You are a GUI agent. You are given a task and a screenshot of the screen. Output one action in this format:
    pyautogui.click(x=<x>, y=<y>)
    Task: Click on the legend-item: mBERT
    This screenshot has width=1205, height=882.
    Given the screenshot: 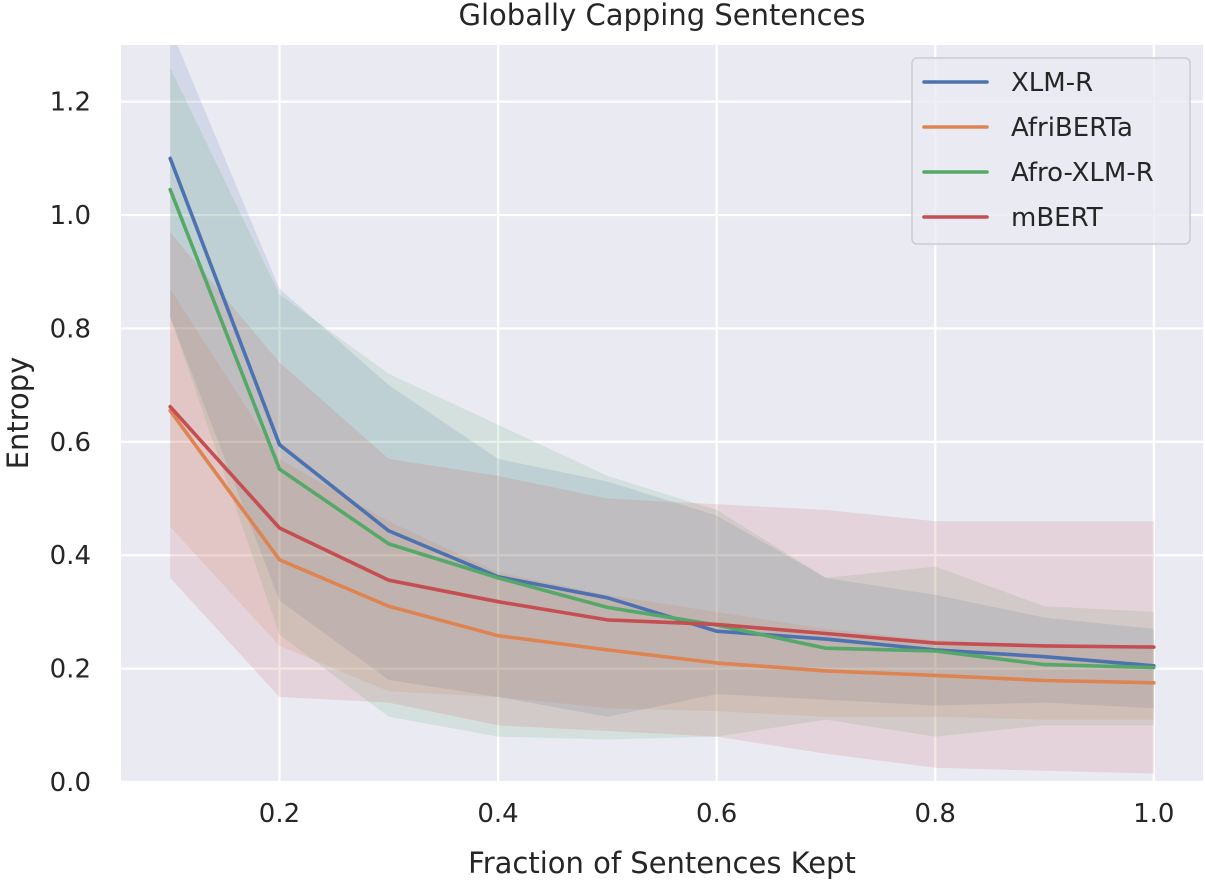 What is the action you would take?
    pyautogui.click(x=1012, y=218)
    